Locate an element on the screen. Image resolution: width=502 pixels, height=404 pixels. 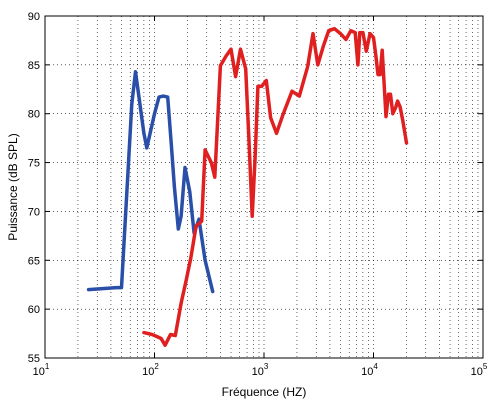
x-axis-title: Fréquence (HZ) is located at coordinates (264, 392).